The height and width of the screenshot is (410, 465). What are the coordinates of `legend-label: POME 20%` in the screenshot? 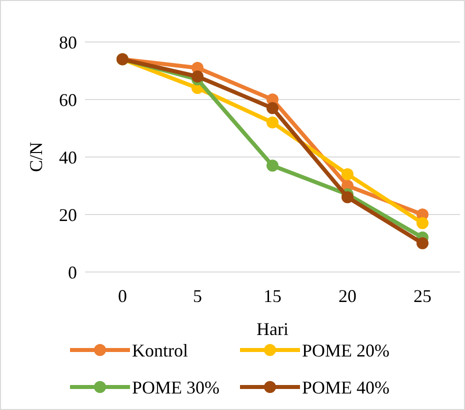 It's located at (346, 350).